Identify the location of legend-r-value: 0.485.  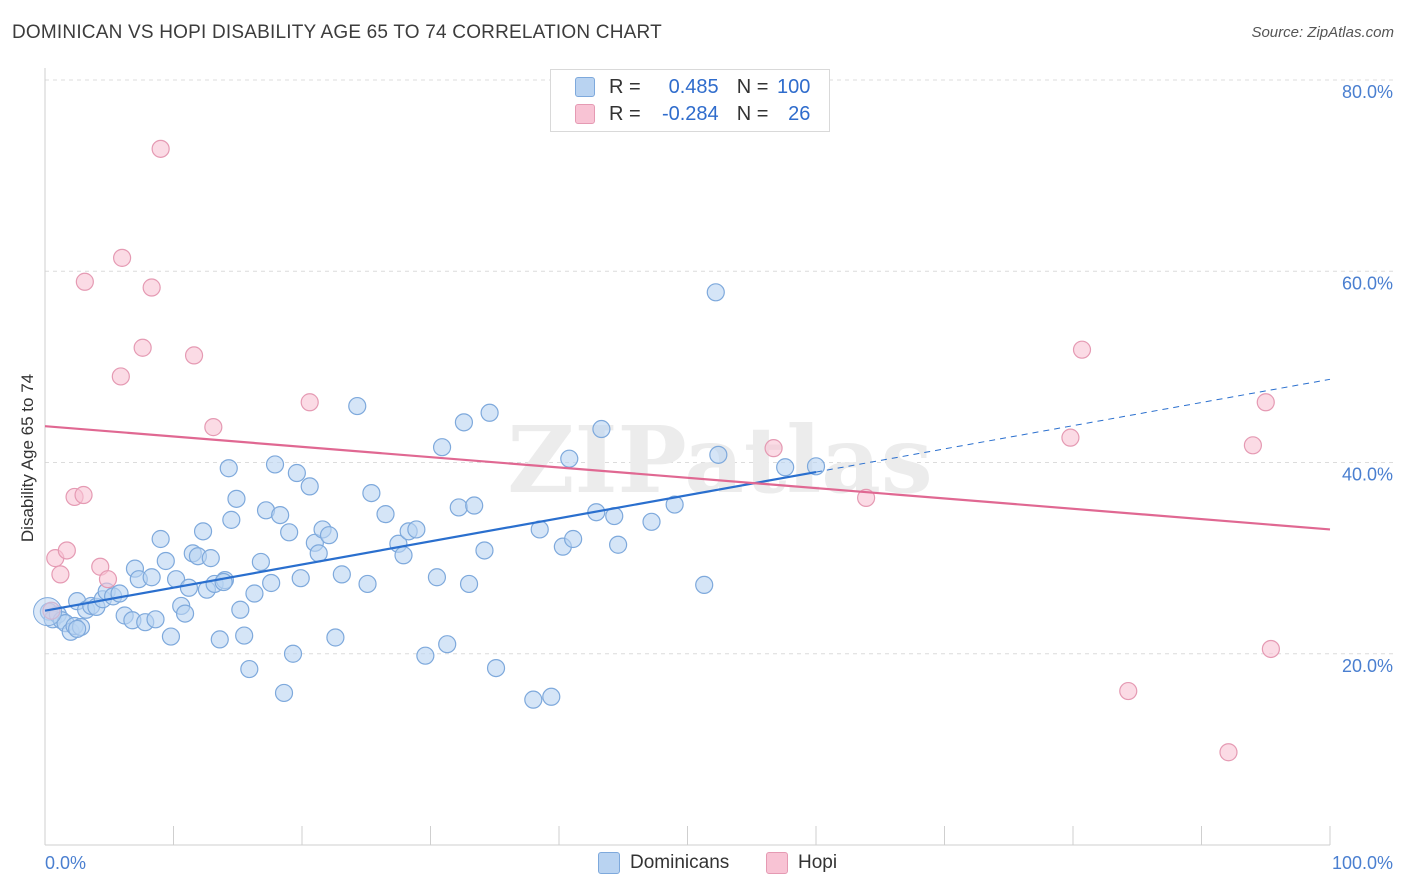
(693, 86).